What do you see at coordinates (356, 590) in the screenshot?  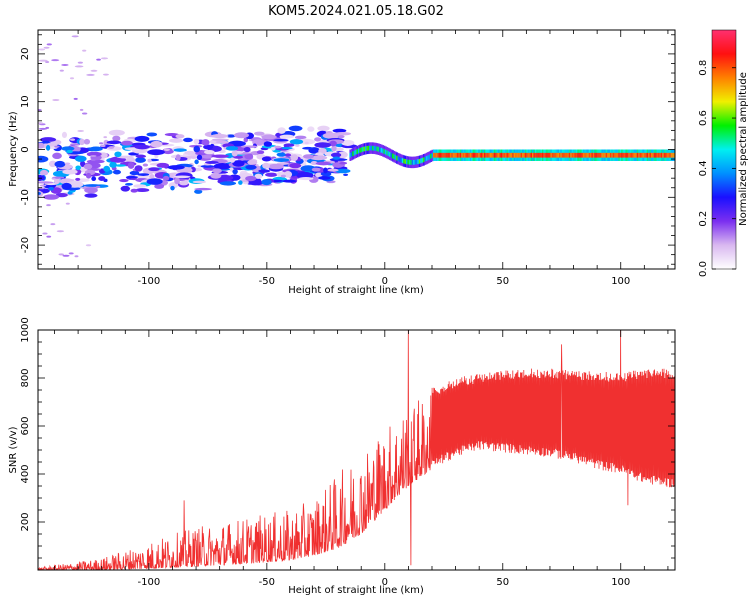 I see `snr-x-label: Height of straight line (km)` at bounding box center [356, 590].